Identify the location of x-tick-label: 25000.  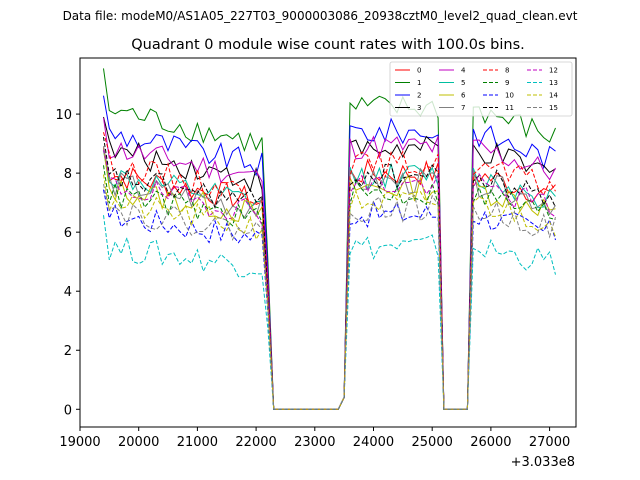
(432, 442).